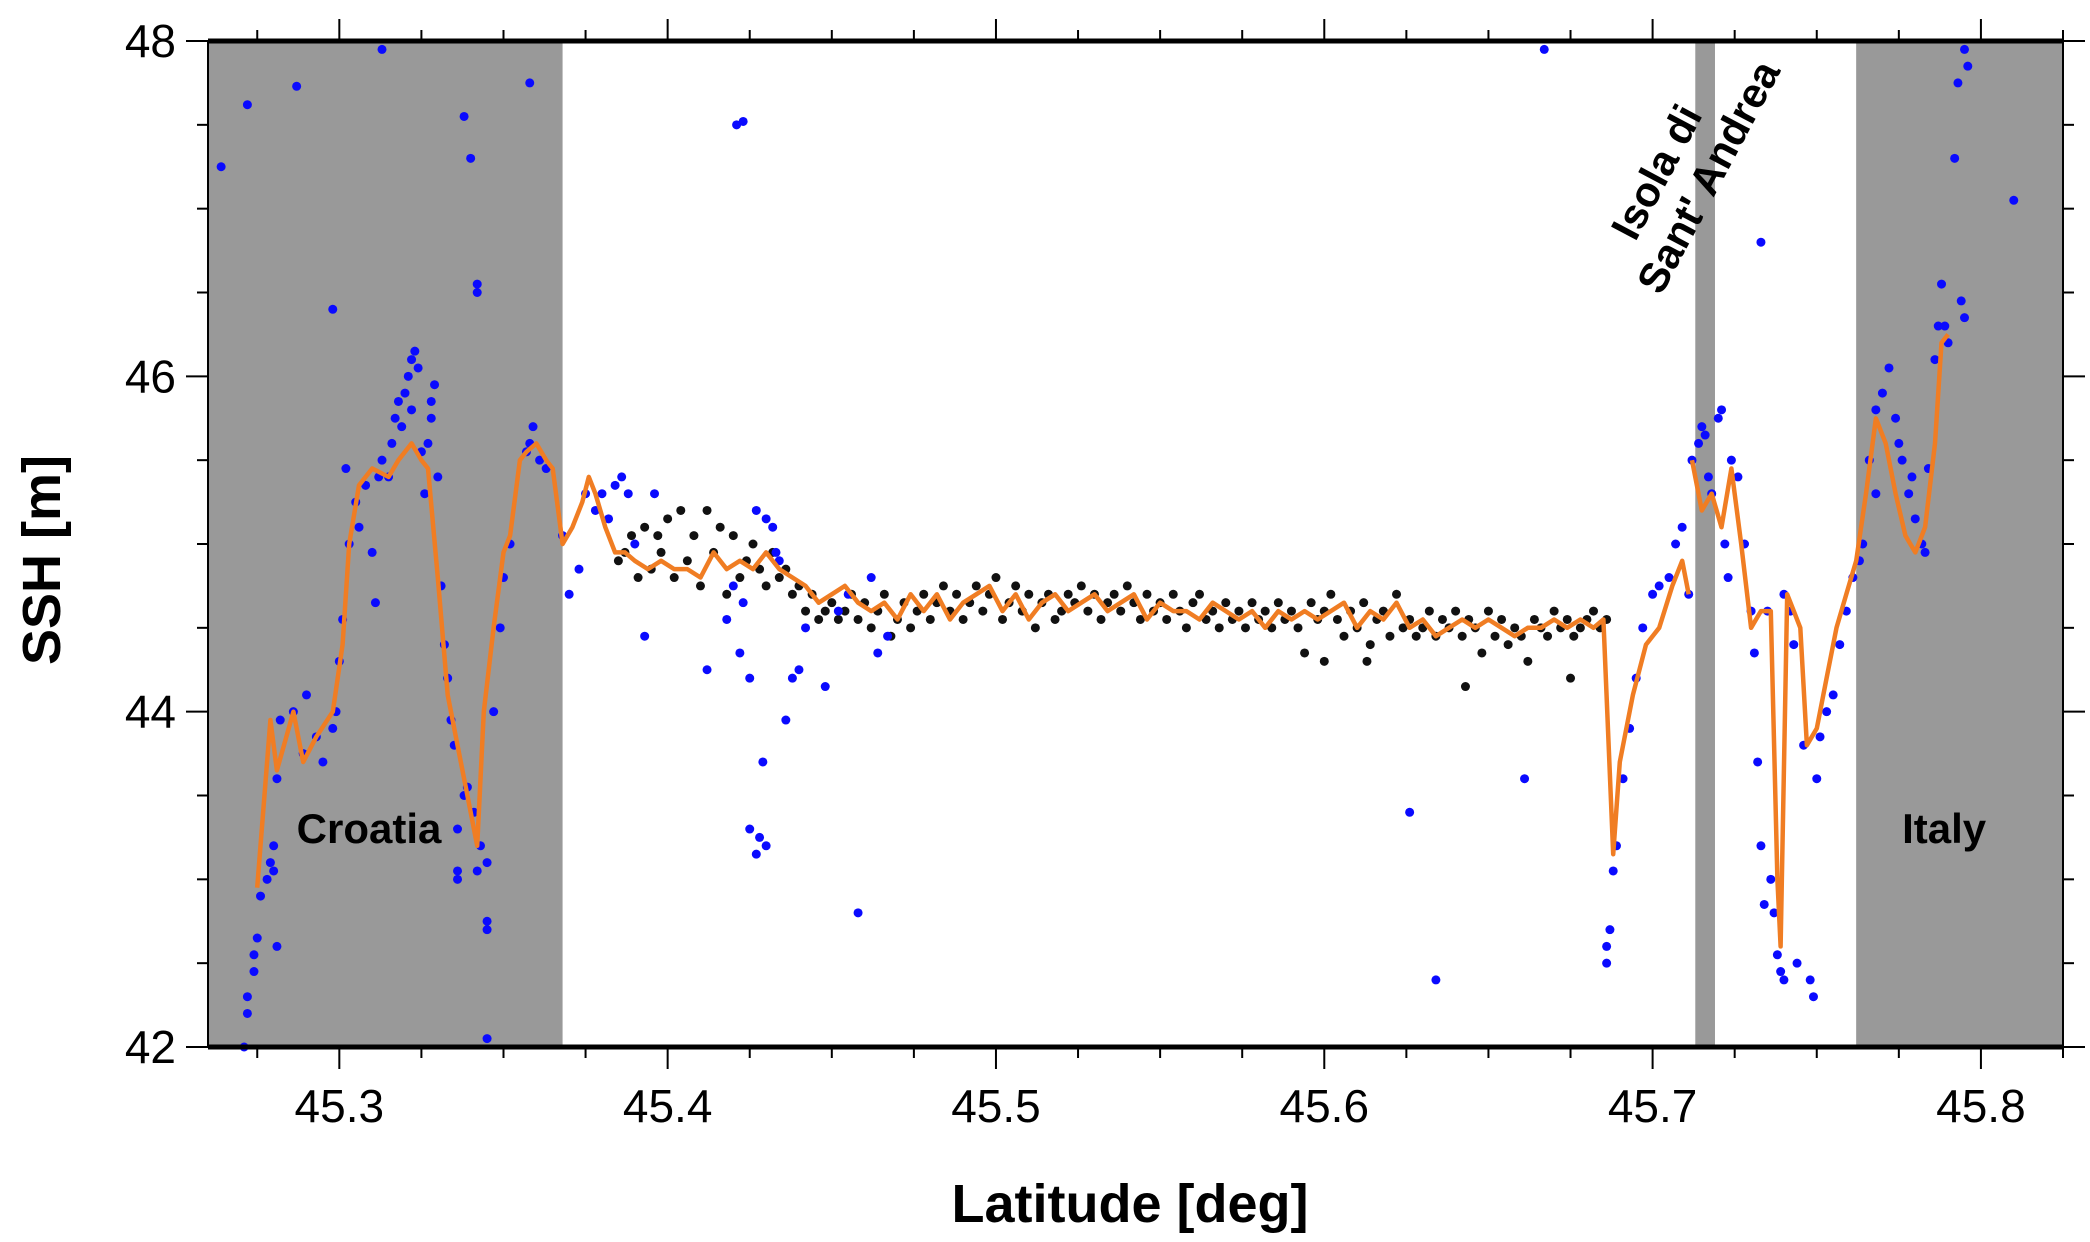 The width and height of the screenshot is (2090, 1242). Describe the element at coordinates (668, 1106) in the screenshot. I see `x-tick-label: 45.4` at that location.